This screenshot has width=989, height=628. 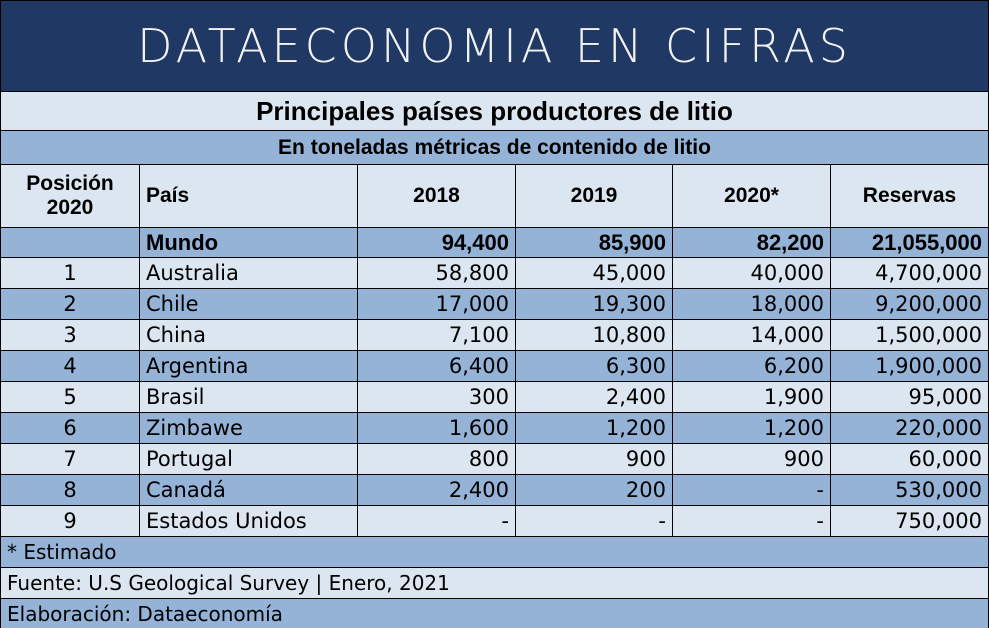 I want to click on rank: 3, so click(x=70, y=335).